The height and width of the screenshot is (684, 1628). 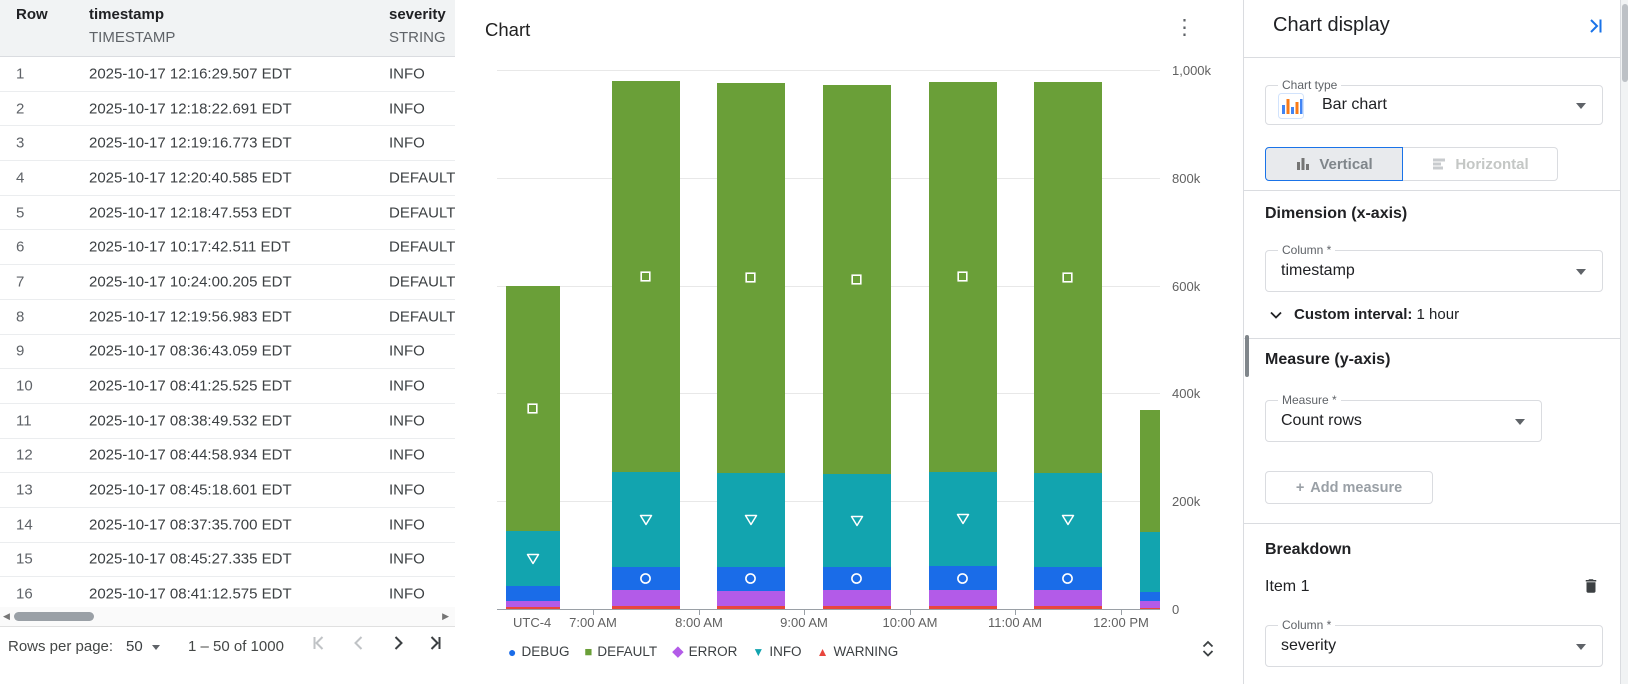 What do you see at coordinates (1480, 164) in the screenshot?
I see `horizontal-orientation-button: Horizontal` at bounding box center [1480, 164].